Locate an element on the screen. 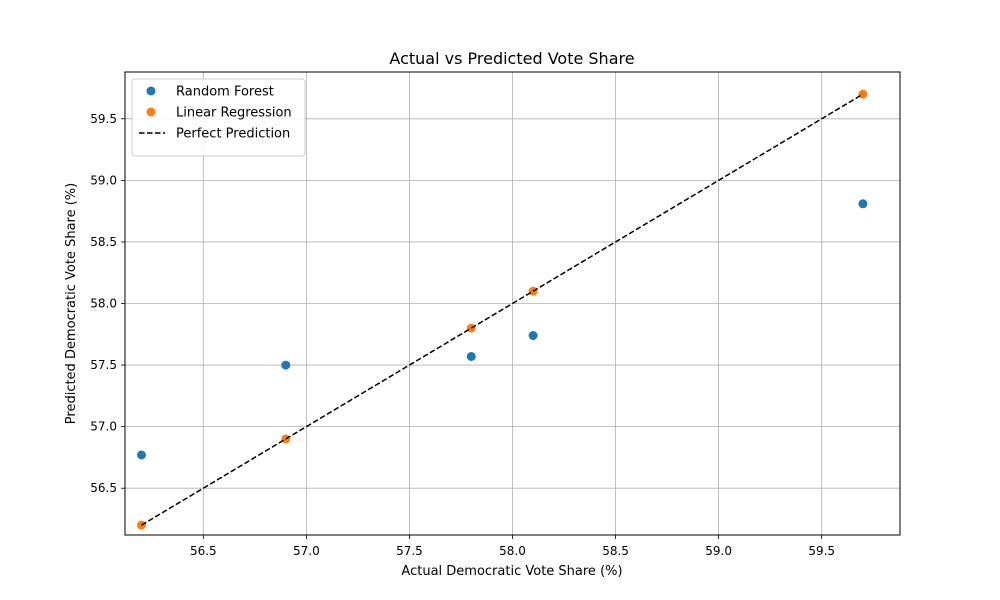  x-axis-label: Actual Democratic Vote Share (%) is located at coordinates (511, 571).